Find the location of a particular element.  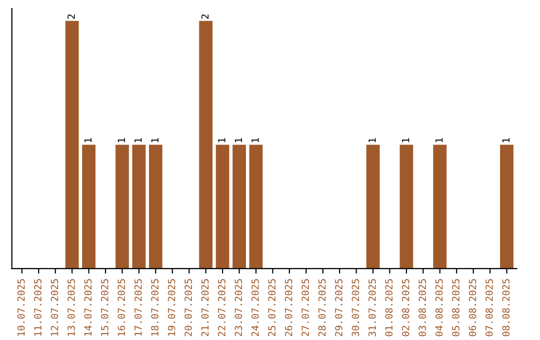

x-tick-label: 30.07.2025 is located at coordinates (356, 307).